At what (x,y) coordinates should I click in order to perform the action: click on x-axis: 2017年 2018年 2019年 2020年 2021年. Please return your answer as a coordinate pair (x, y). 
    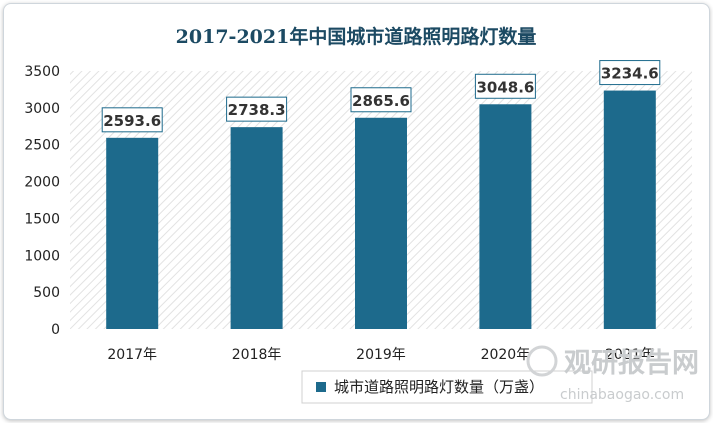
    Looking at the image, I should click on (380, 355).